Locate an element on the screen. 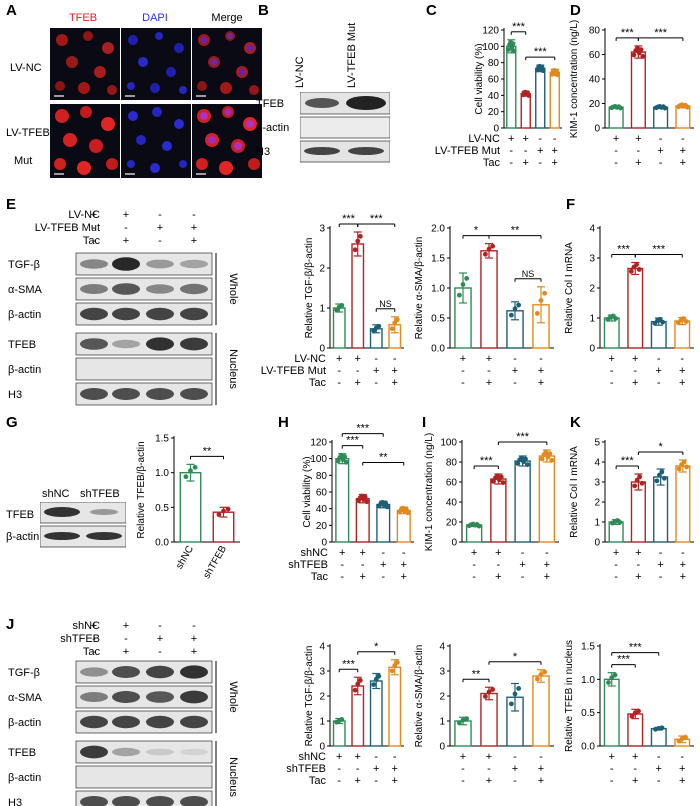  band-label-tfeb: TFEB is located at coordinates (270, 104).